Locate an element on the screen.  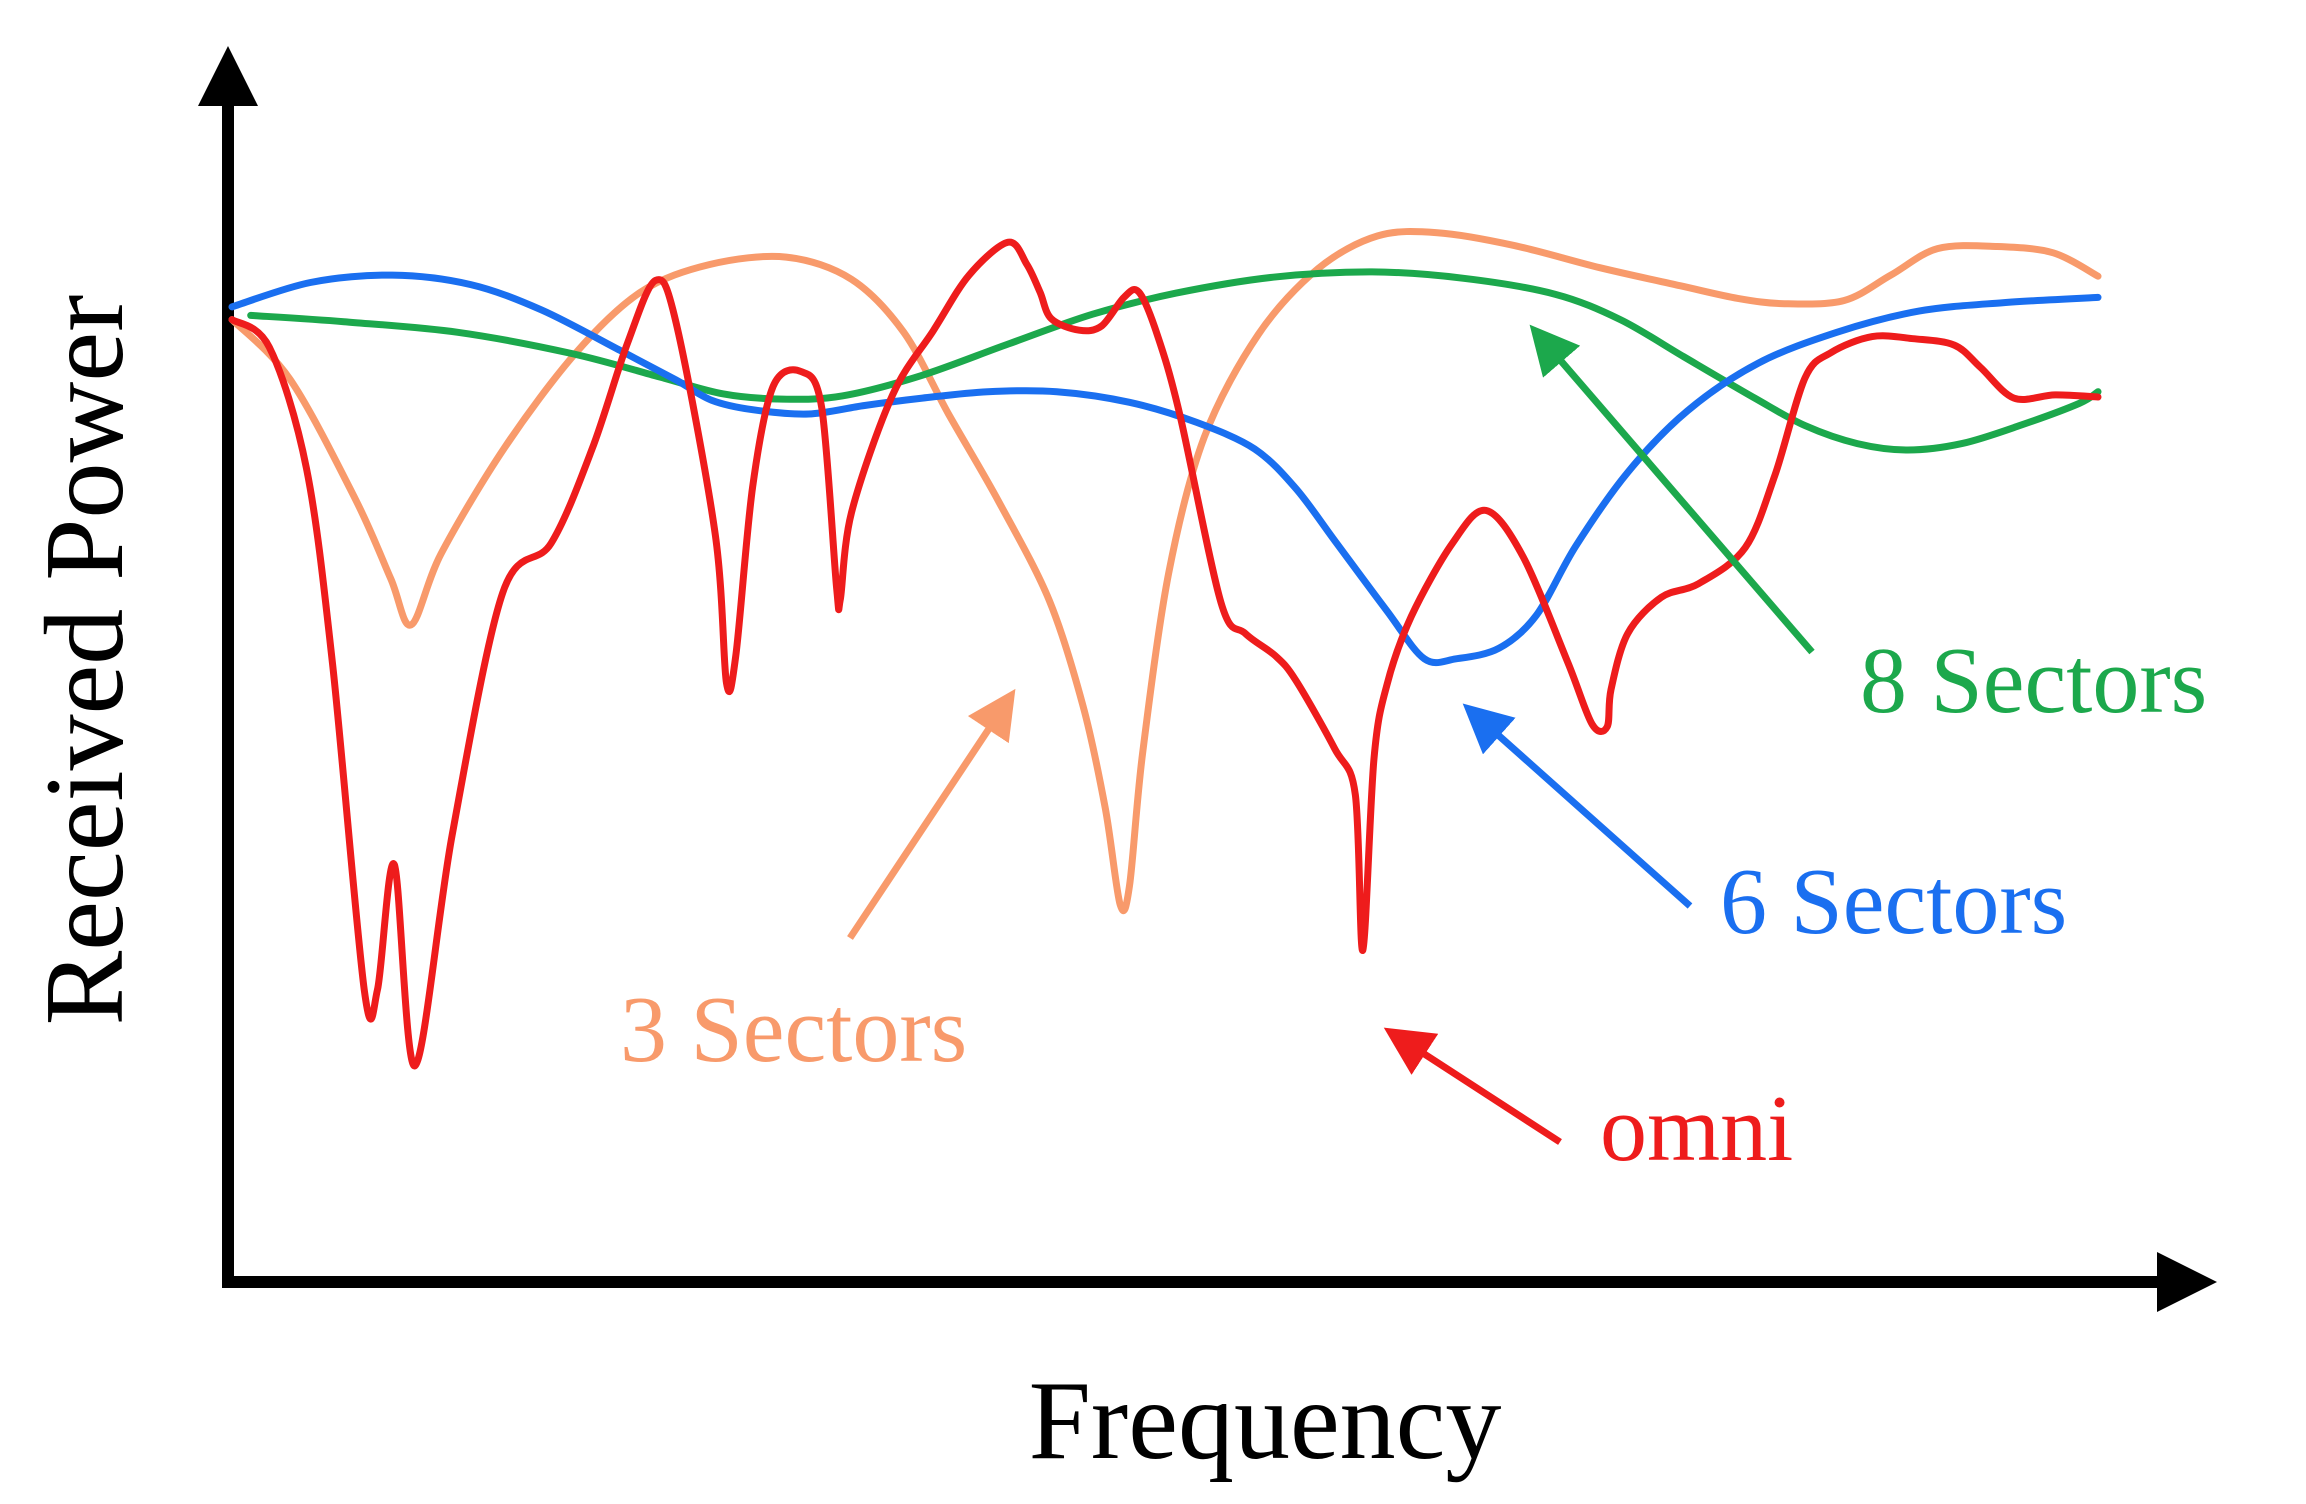
annotation-arrow-3-sectors is located at coordinates (931, 814).